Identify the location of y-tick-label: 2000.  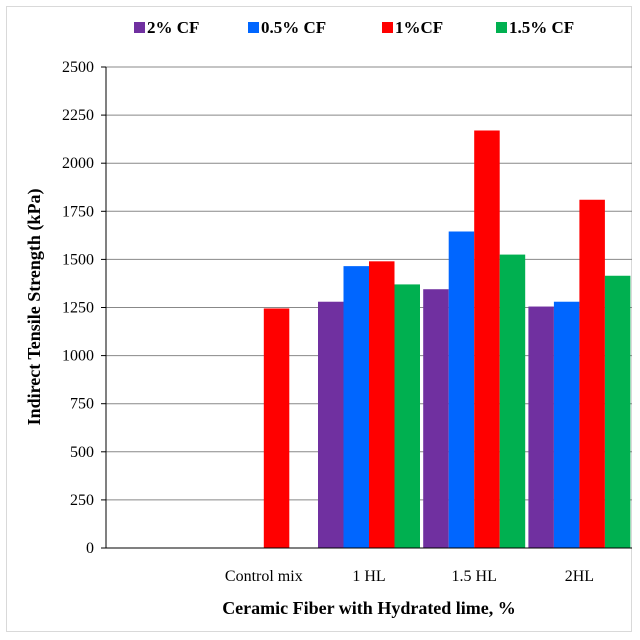
(78, 163).